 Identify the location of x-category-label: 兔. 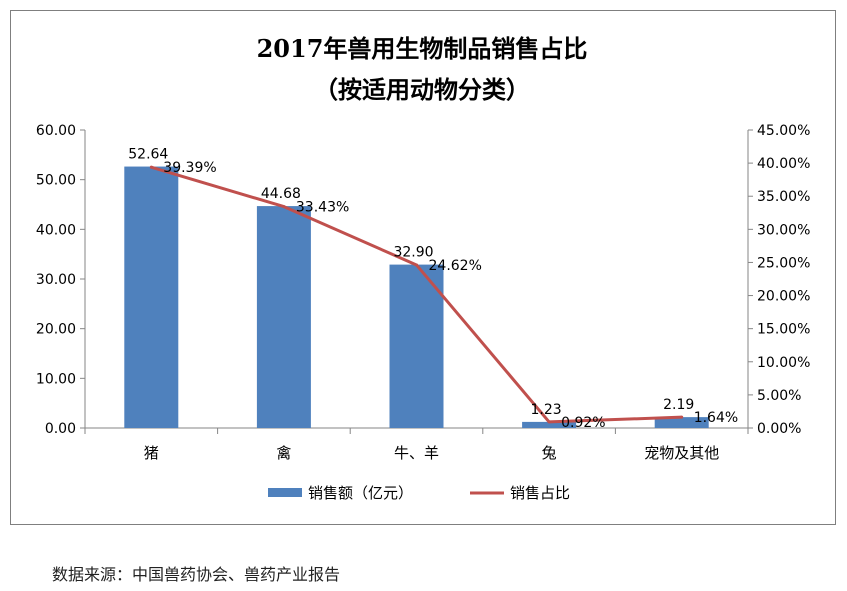
(549, 453).